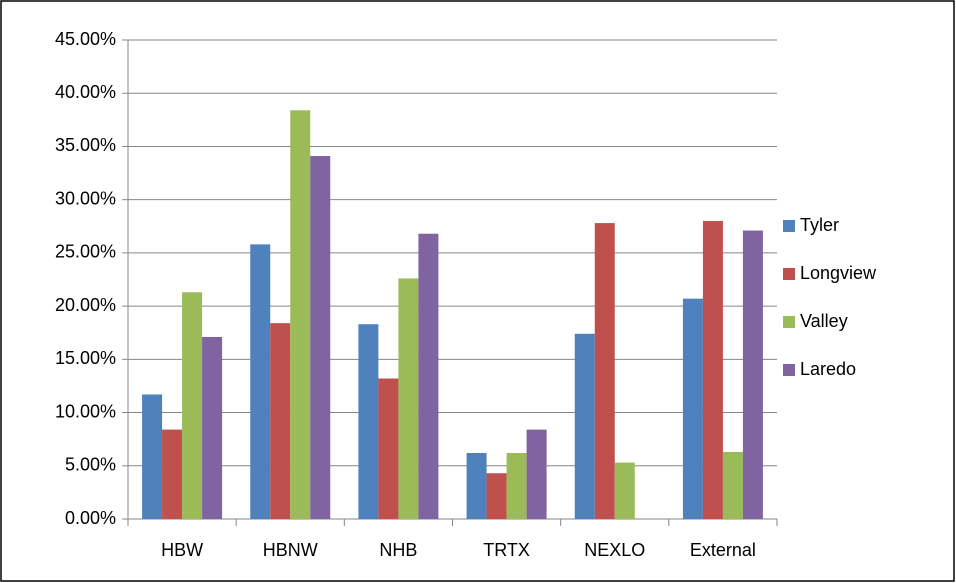 The image size is (956, 583). What do you see at coordinates (614, 550) in the screenshot?
I see `x-tick-label: NEXLO` at bounding box center [614, 550].